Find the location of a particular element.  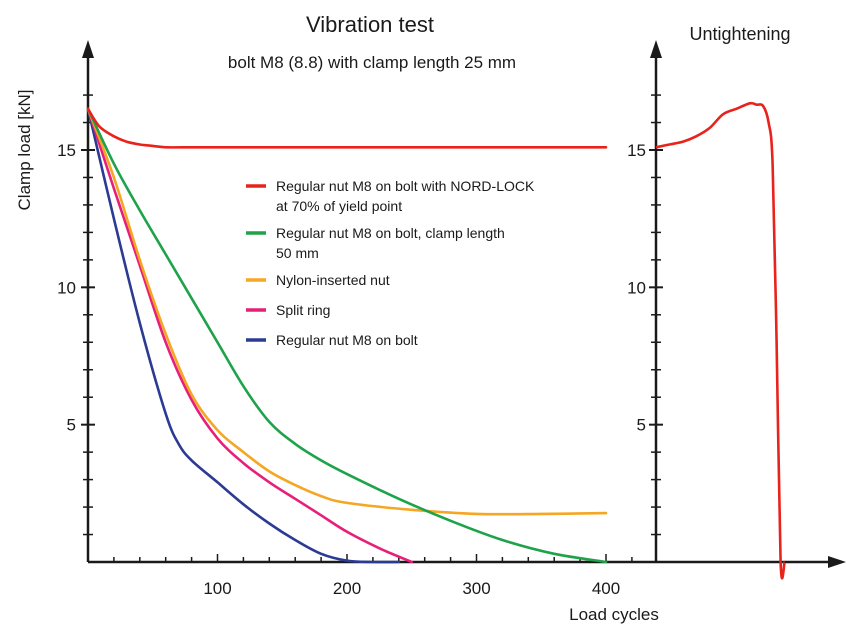

y-tick-label-left: 15 is located at coordinates (66, 150).